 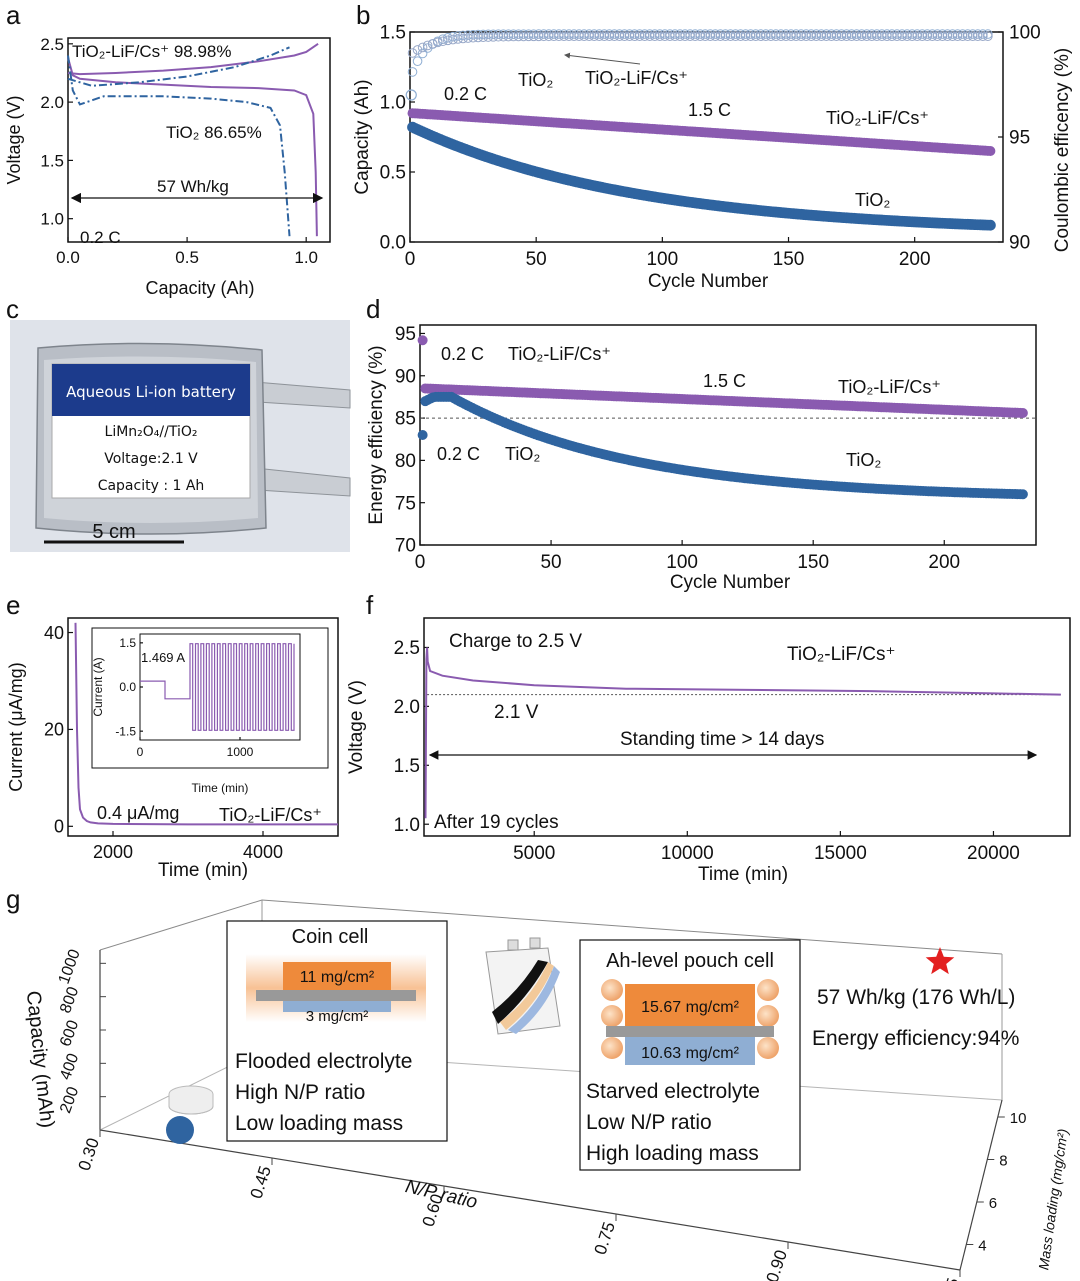 I want to click on panel-b-label-cap-tio2: TiO₂, so click(x=872, y=200).